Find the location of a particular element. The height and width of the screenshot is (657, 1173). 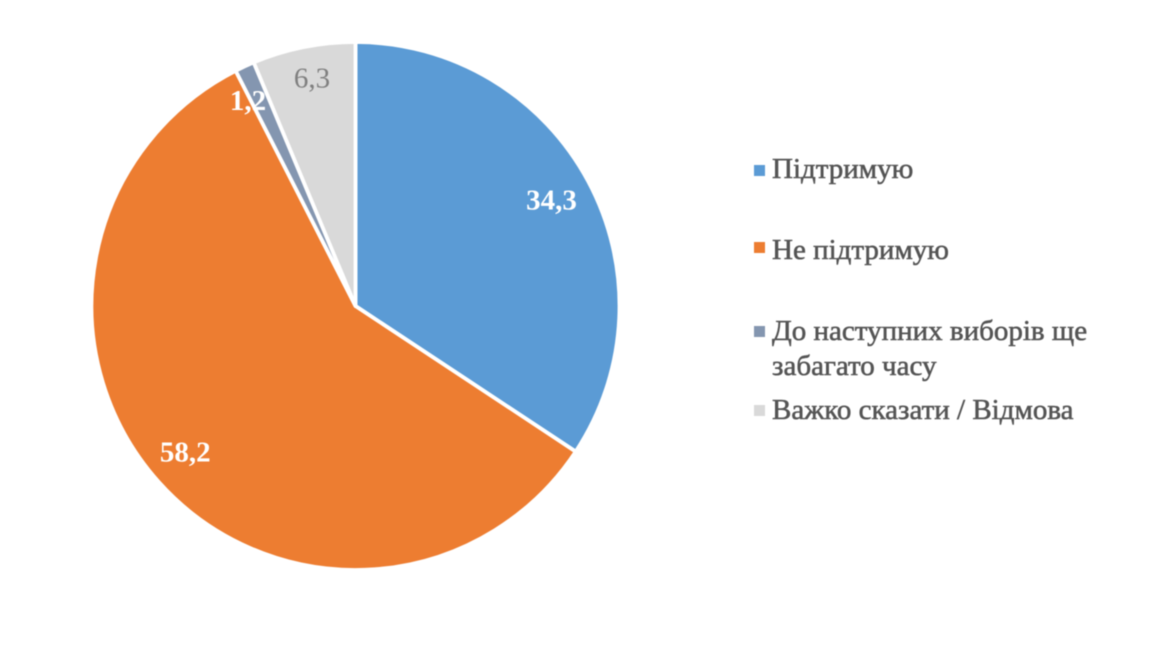

svg-text: 58,2 is located at coordinates (185, 453).